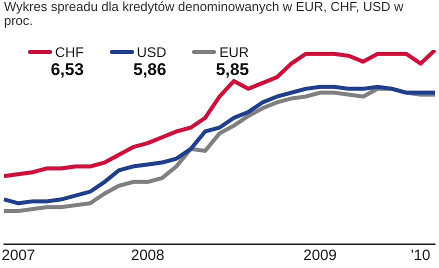 This screenshot has height=268, width=439. I want to click on annotation: 6,53, so click(67, 70).